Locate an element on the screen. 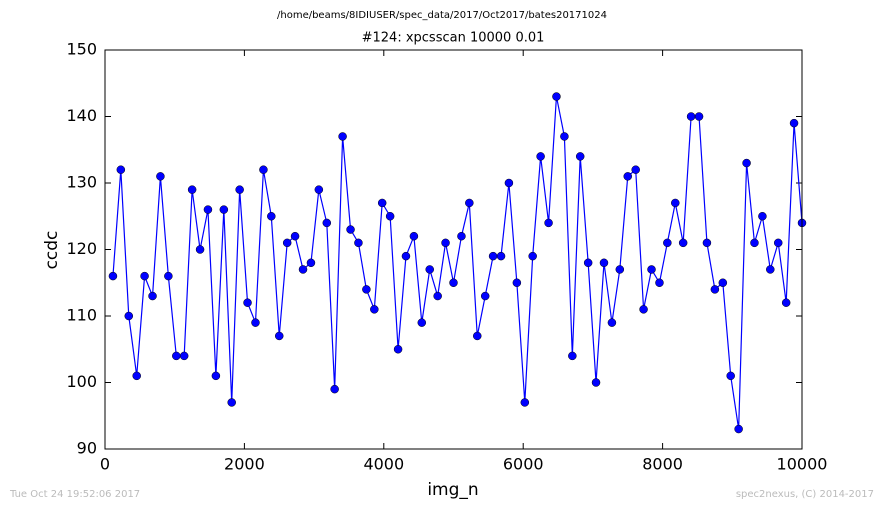 Image resolution: width=884 pixels, height=509 pixels. x-tick-label: 8000 is located at coordinates (662, 464).